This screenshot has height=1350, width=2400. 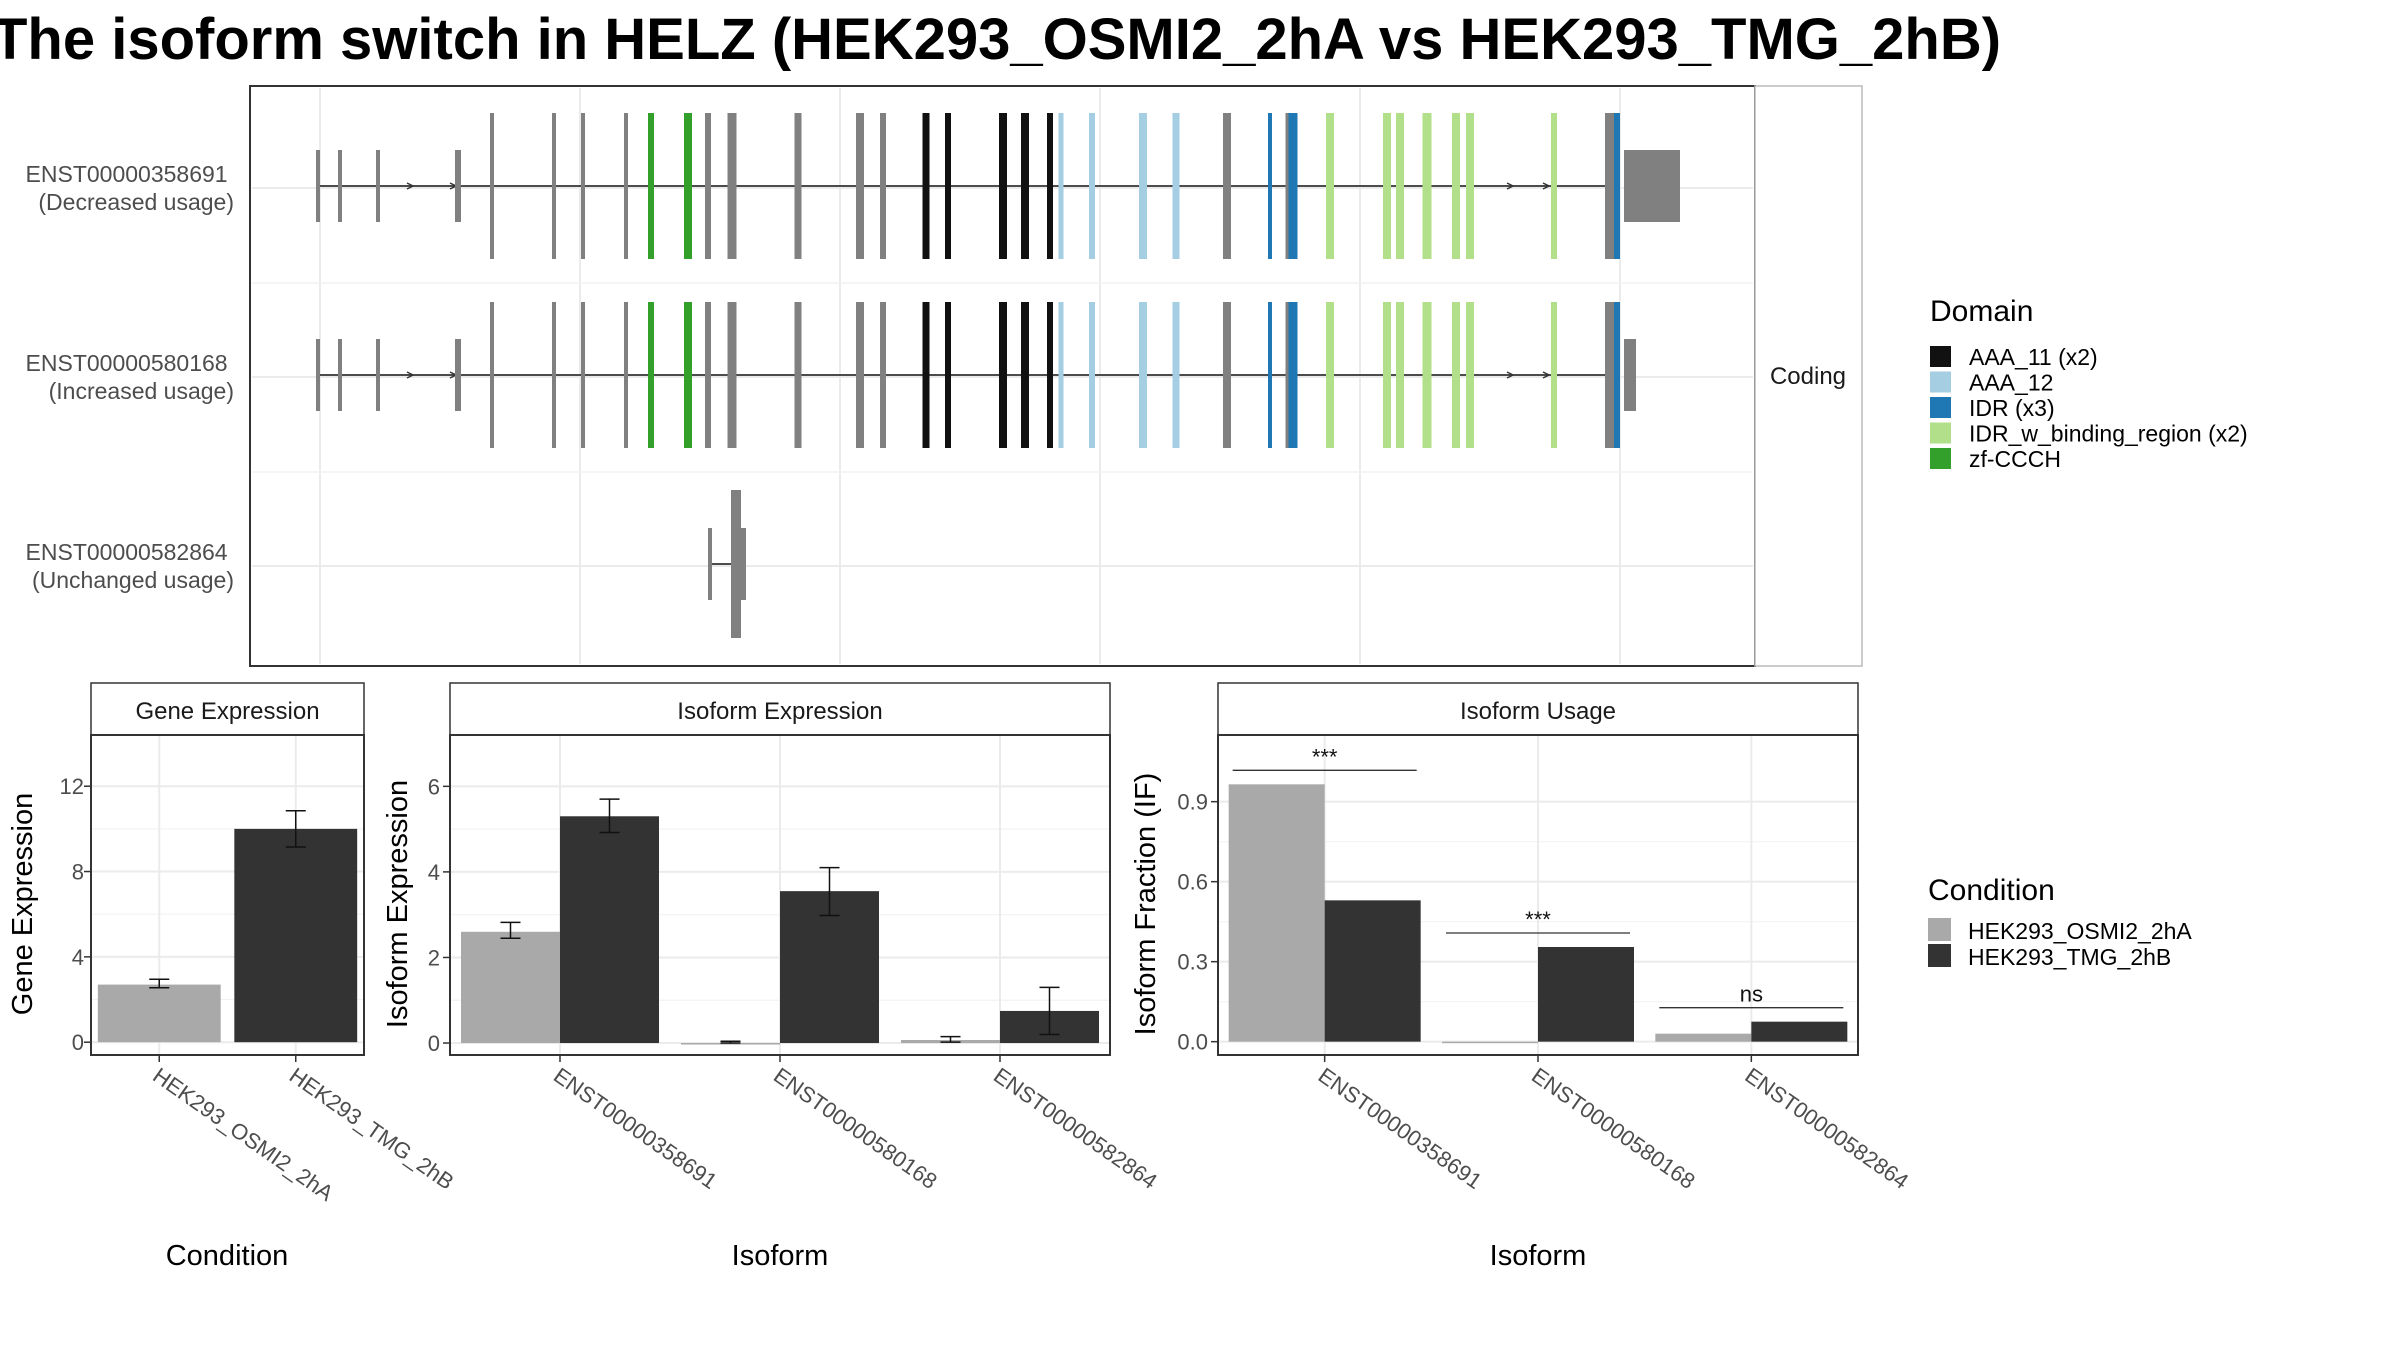 I want to click on domain-legend-label: IDR_w_binding_region (x2), so click(x=2108, y=434).